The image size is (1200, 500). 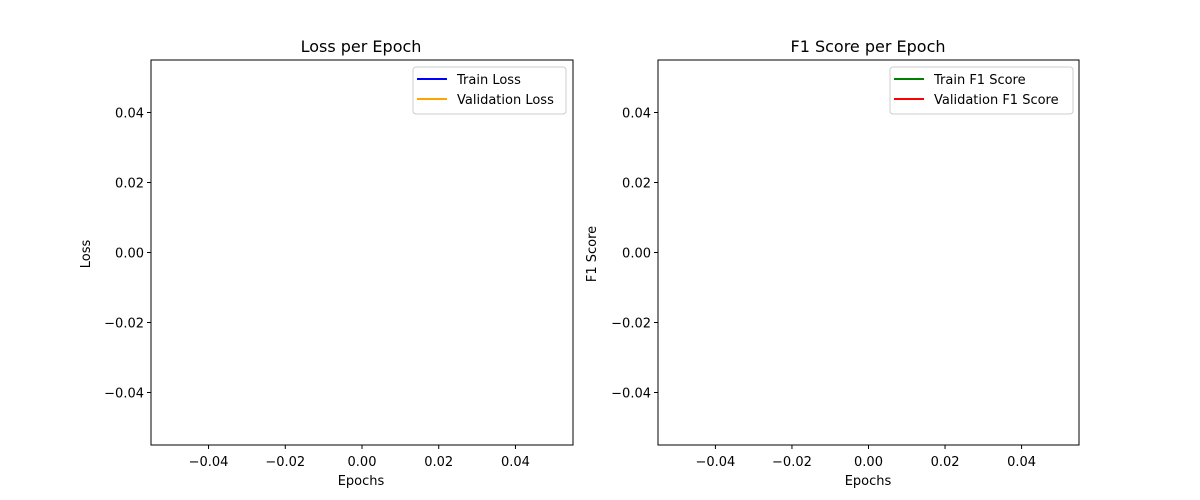 I want to click on f1-y-tick-label: 0.02, so click(x=636, y=184).